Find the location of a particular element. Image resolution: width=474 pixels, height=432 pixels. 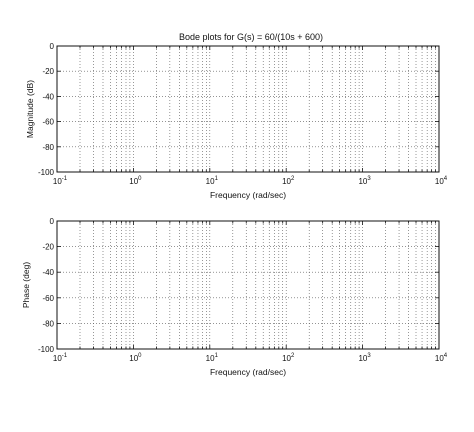

phase-x-tick-label: 10⁴ is located at coordinates (441, 358).